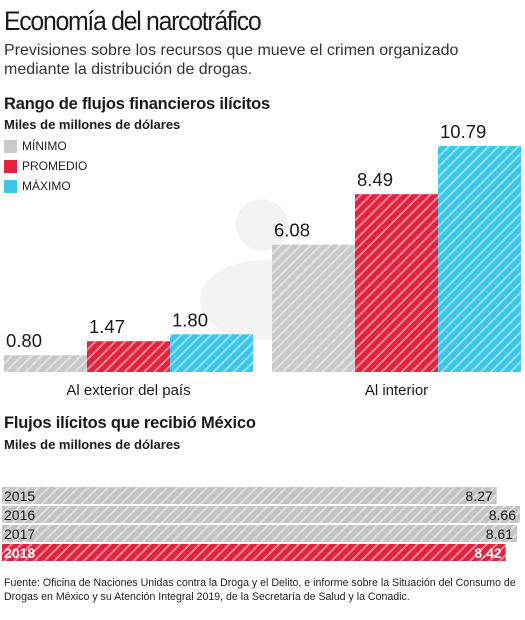 This screenshot has width=525, height=620. What do you see at coordinates (292, 230) in the screenshot?
I see `bar-value-label: 6.08` at bounding box center [292, 230].